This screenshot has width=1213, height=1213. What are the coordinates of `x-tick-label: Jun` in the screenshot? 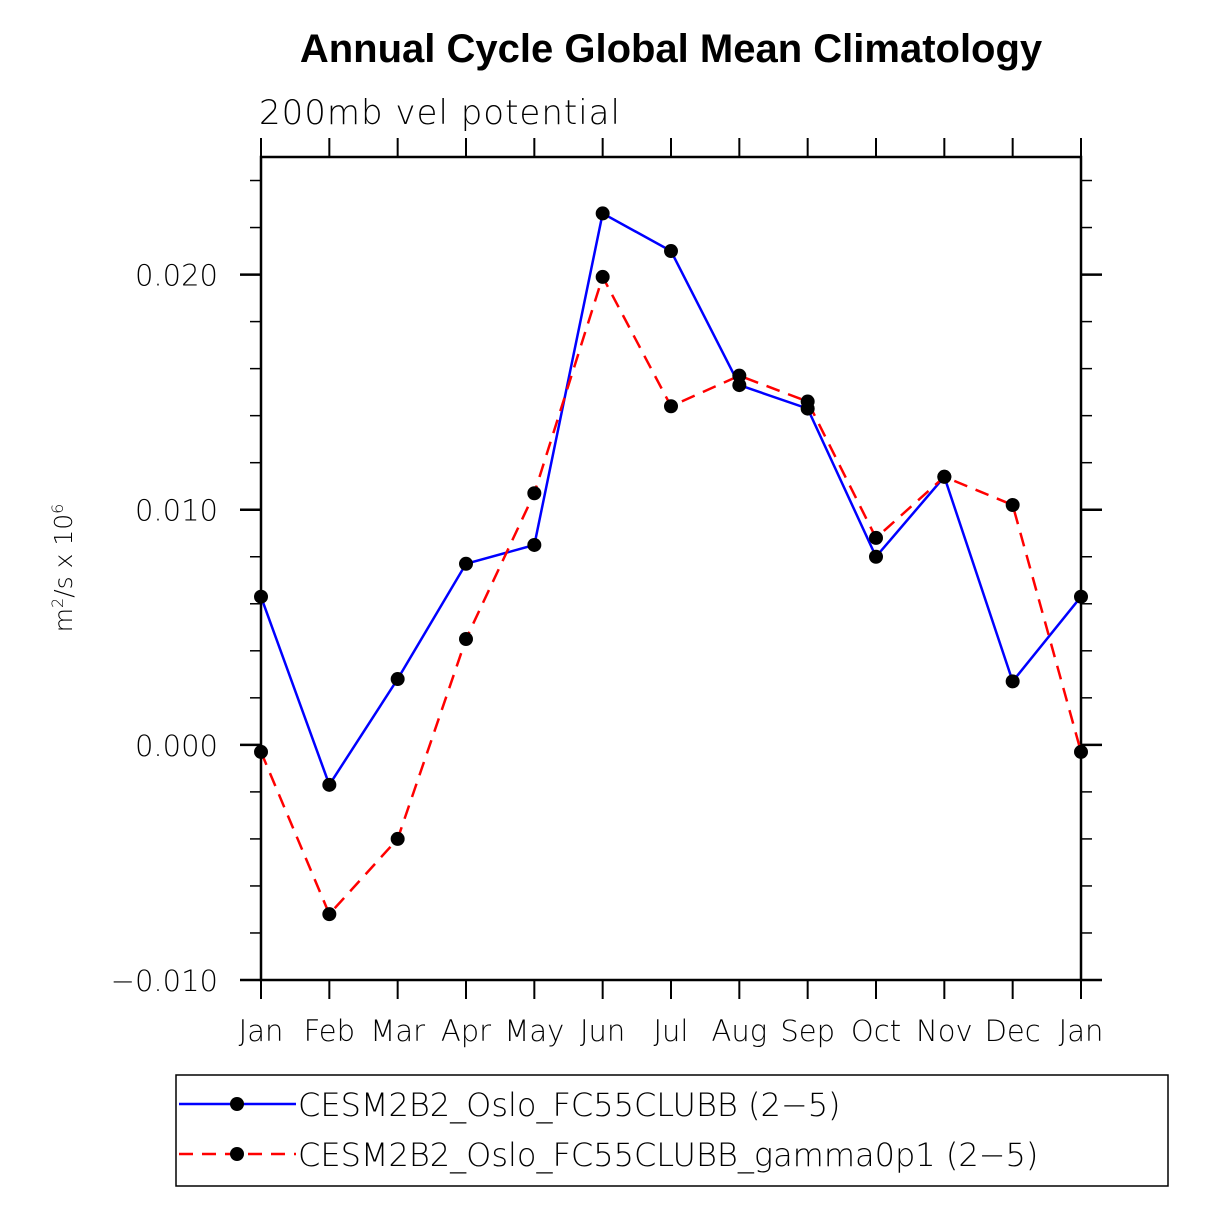 It's located at (602, 1031).